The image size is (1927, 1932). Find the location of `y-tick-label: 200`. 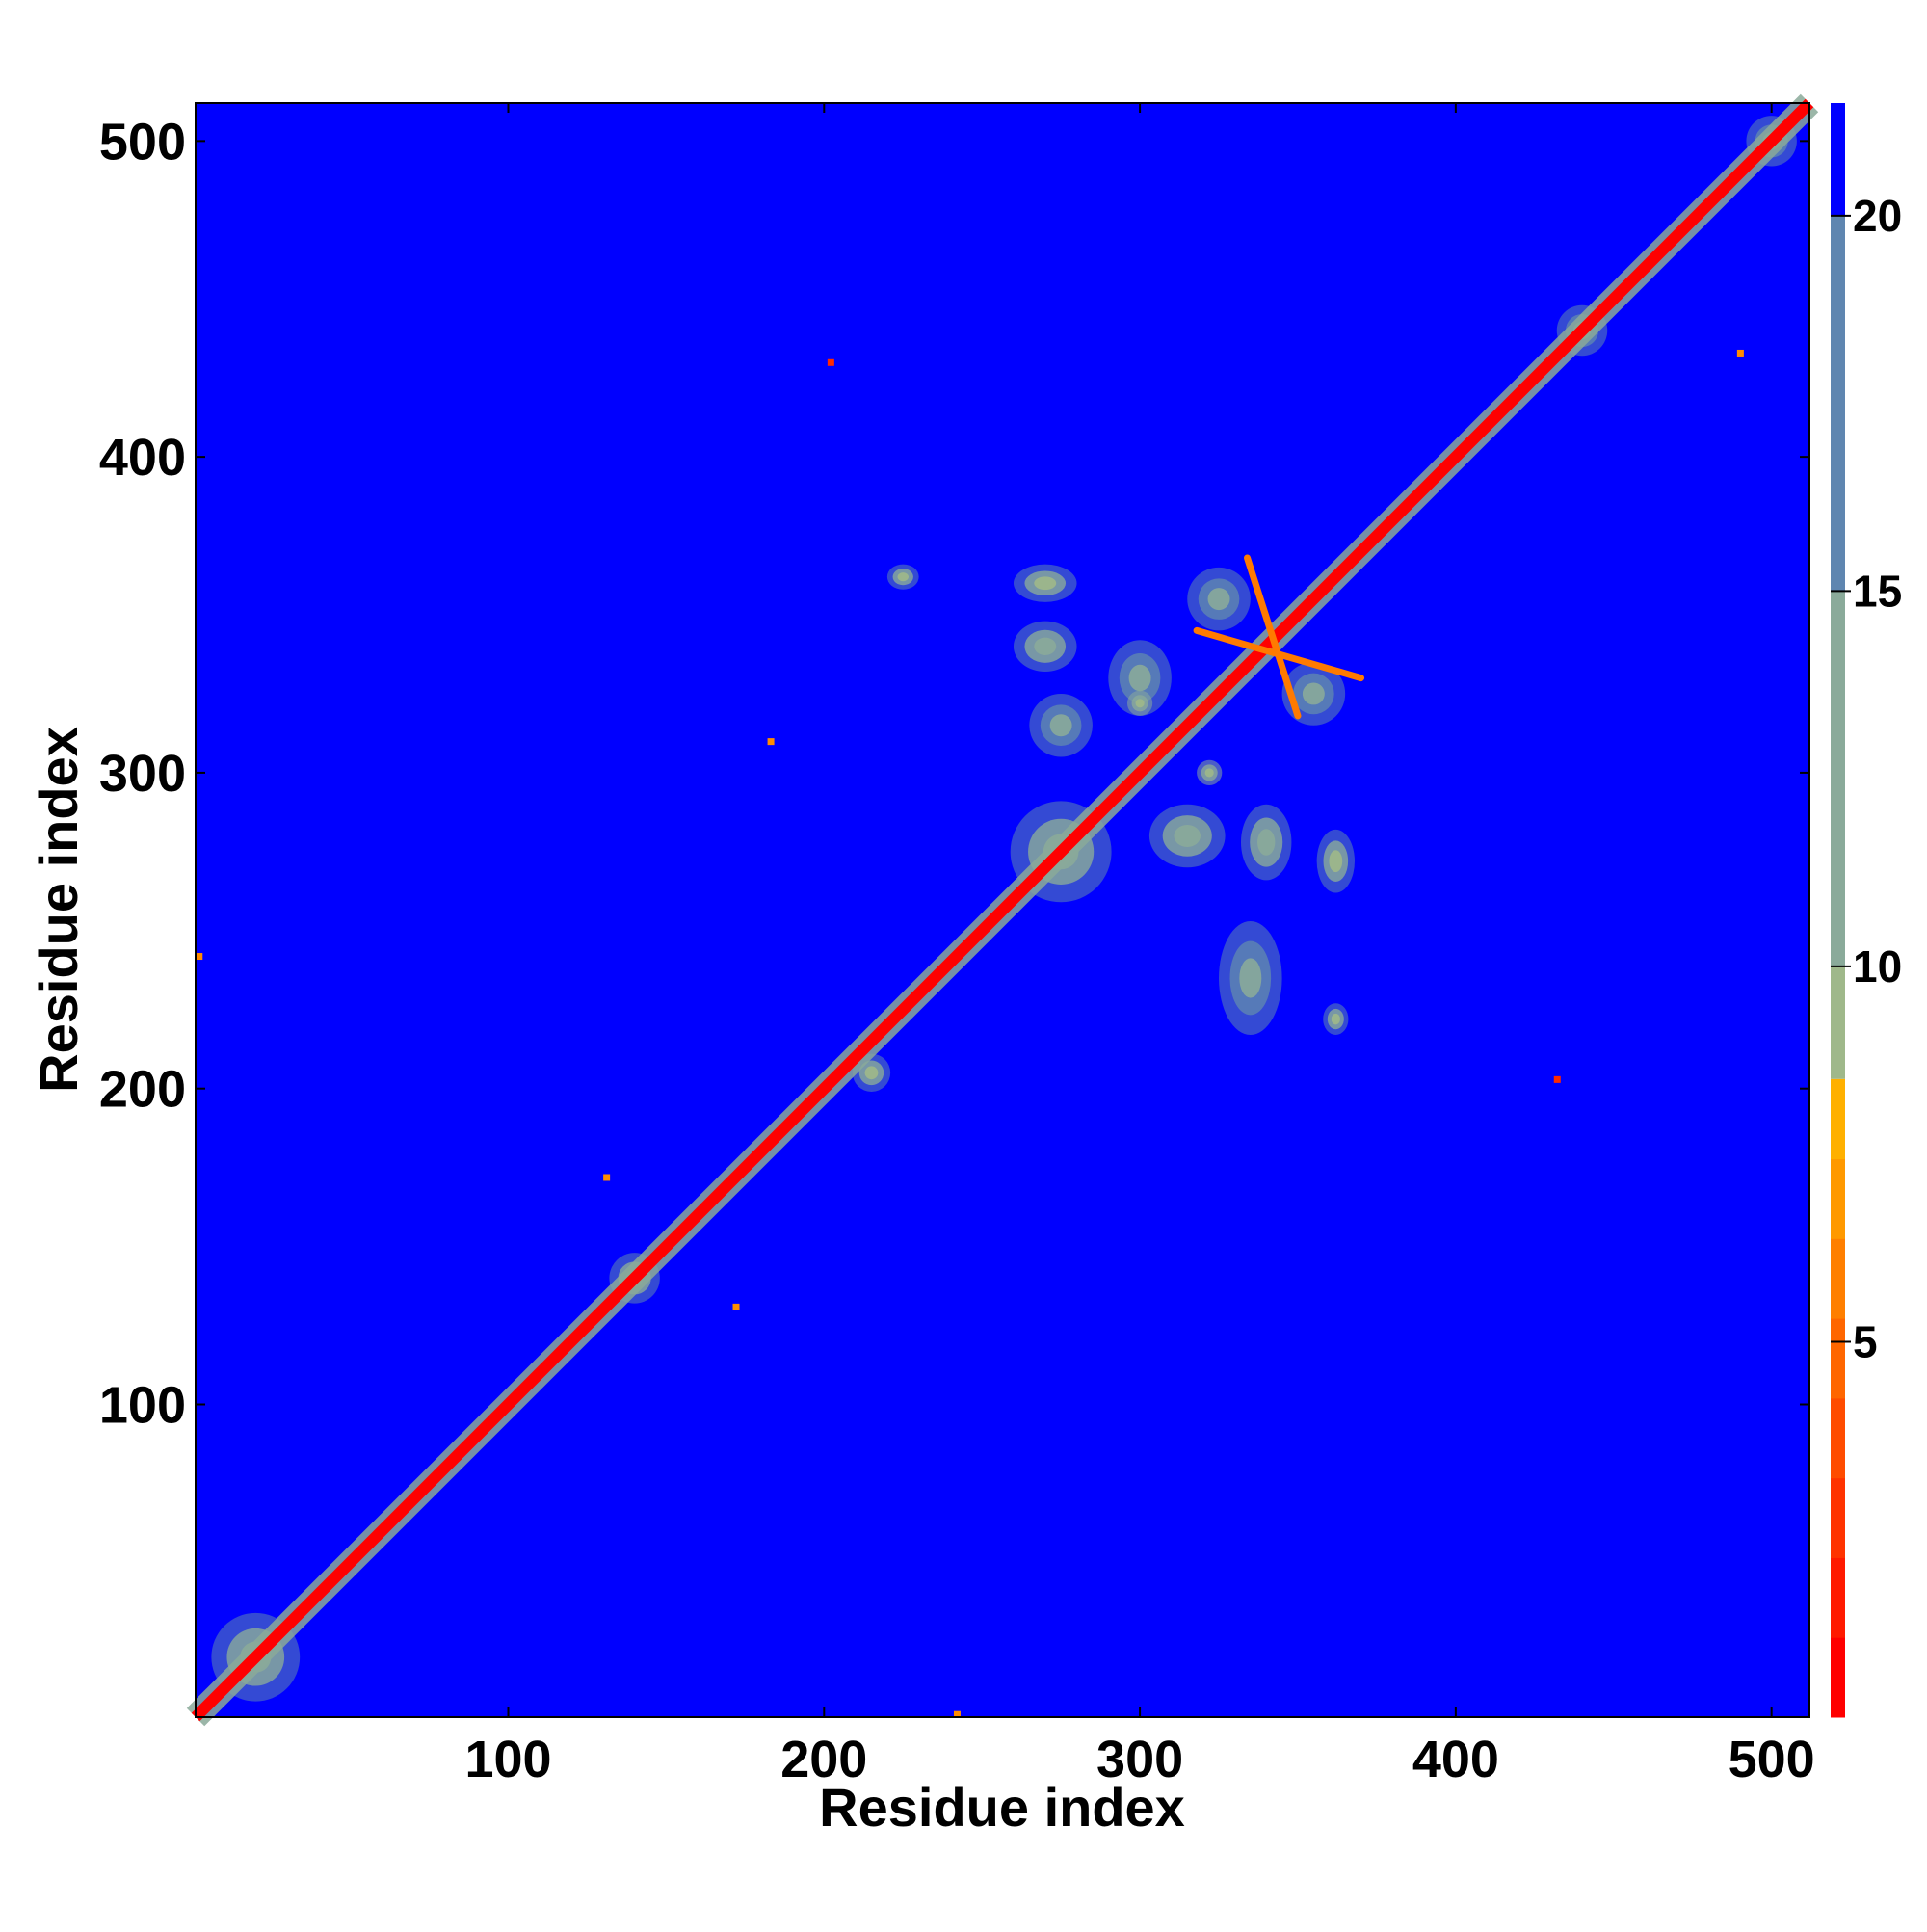

y-tick-label: 200 is located at coordinates (142, 1090).